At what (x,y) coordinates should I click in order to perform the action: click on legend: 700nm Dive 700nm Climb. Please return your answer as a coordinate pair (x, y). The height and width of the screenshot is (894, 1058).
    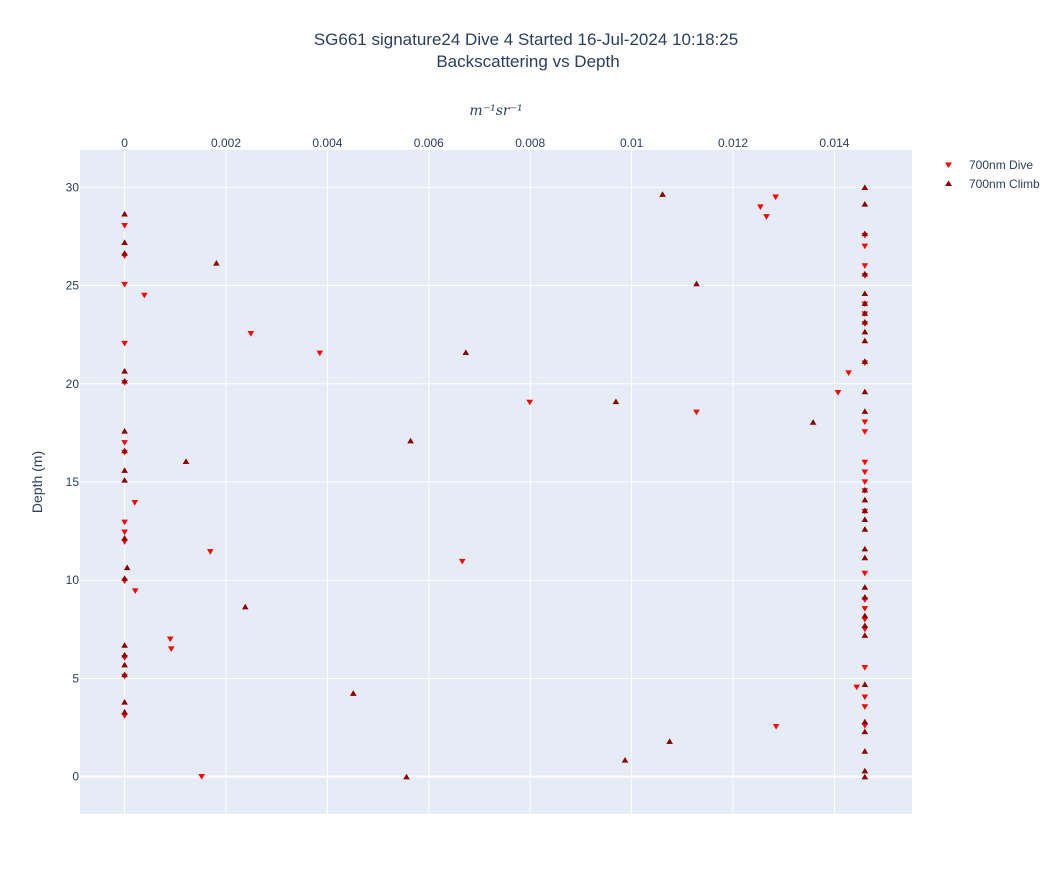
    Looking at the image, I should click on (992, 174).